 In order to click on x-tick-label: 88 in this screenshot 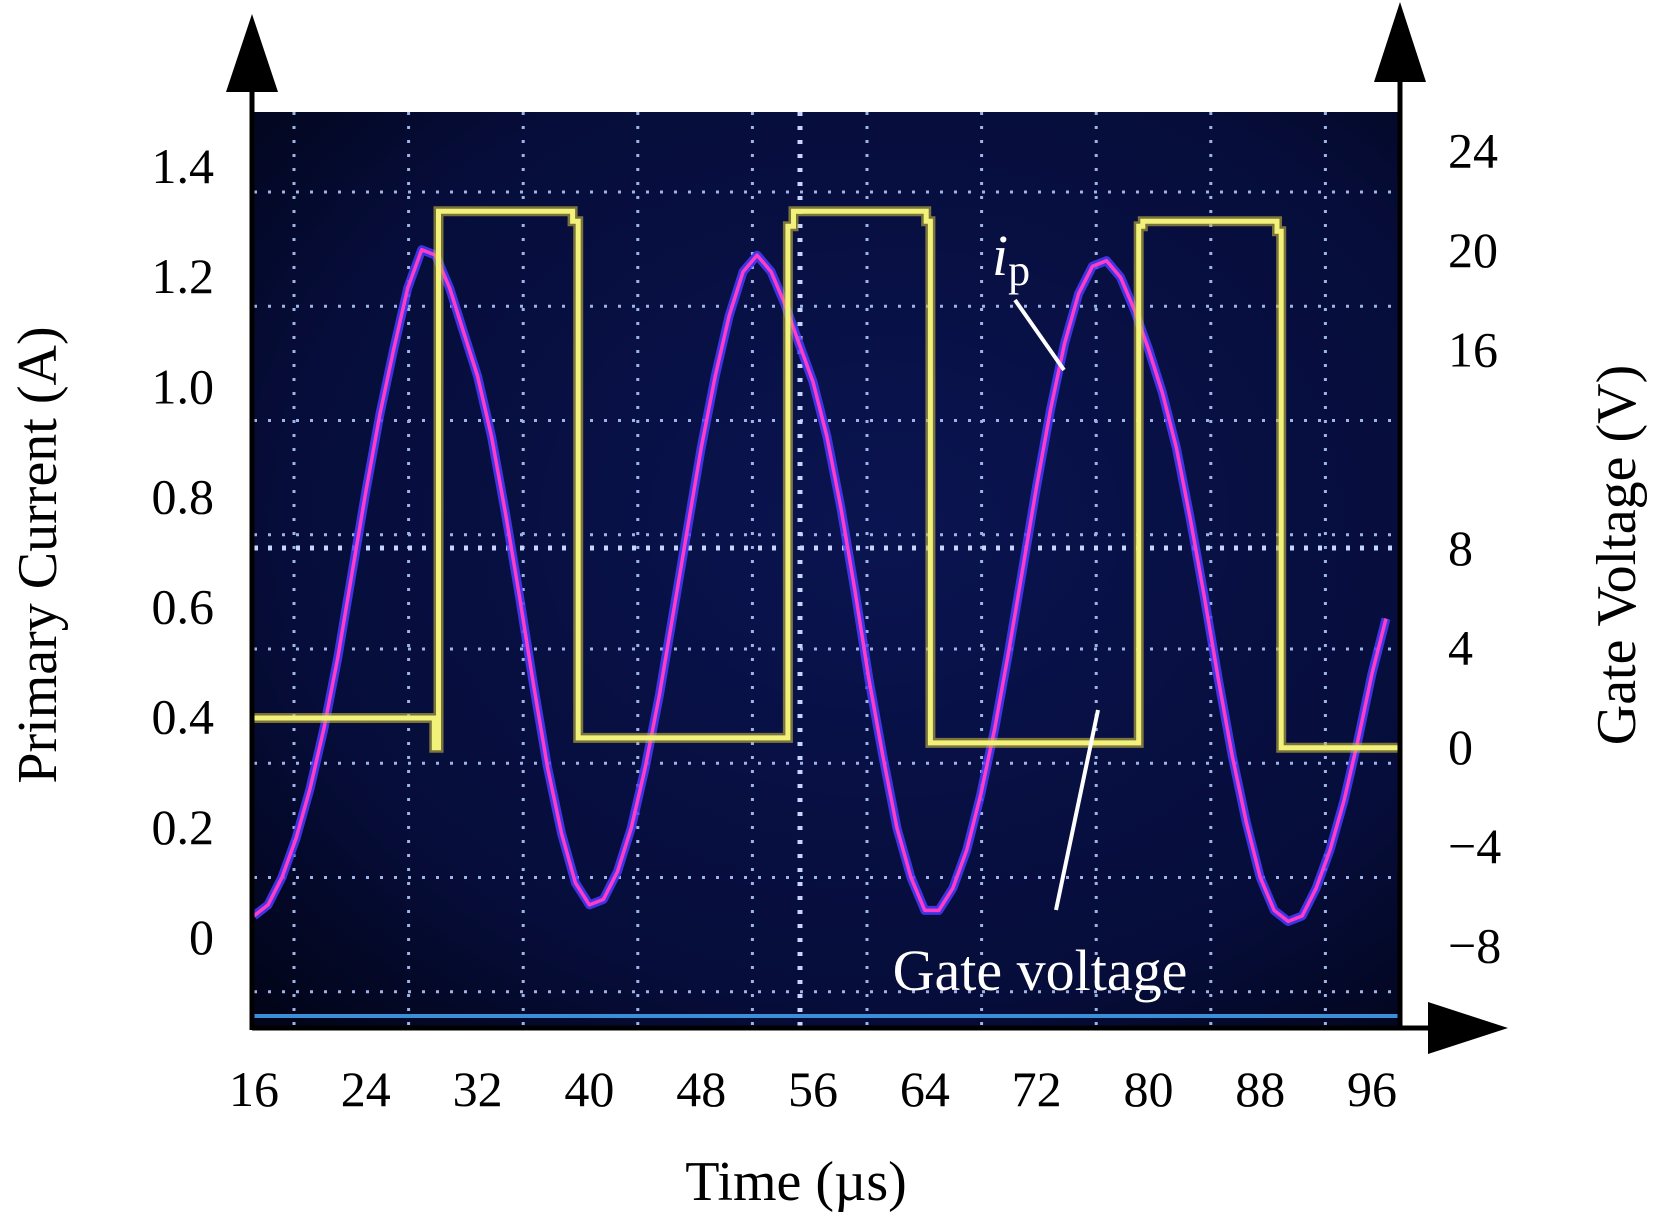, I will do `click(1260, 1089)`.